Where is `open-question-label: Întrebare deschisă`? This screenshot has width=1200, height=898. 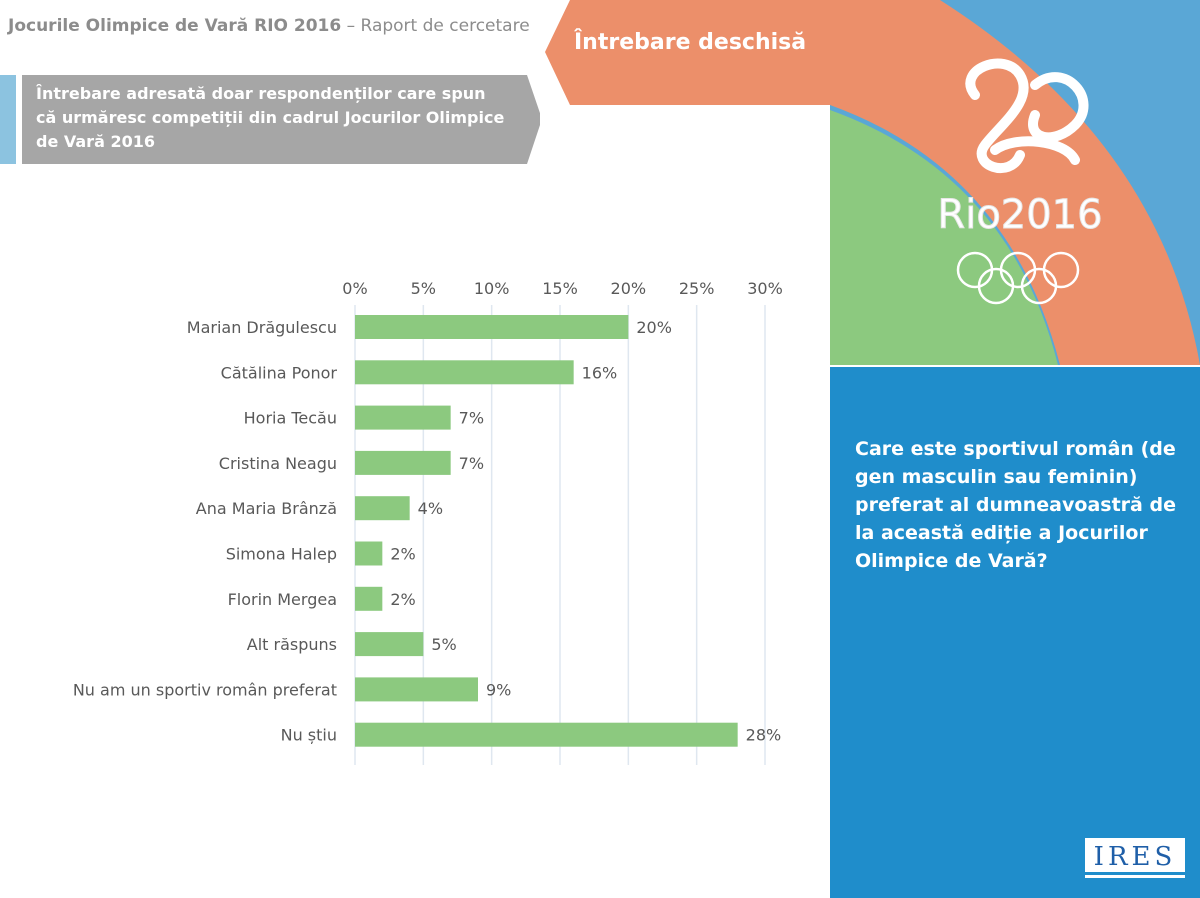
open-question-label: Întrebare deschisă is located at coordinates (690, 42).